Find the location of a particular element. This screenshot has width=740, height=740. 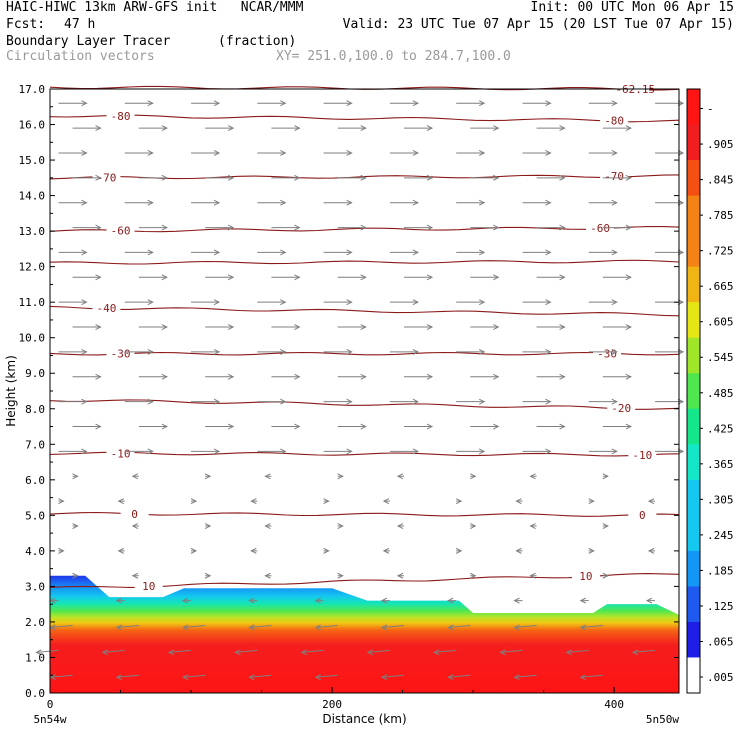

isotherm-label: -60 is located at coordinates (121, 231).